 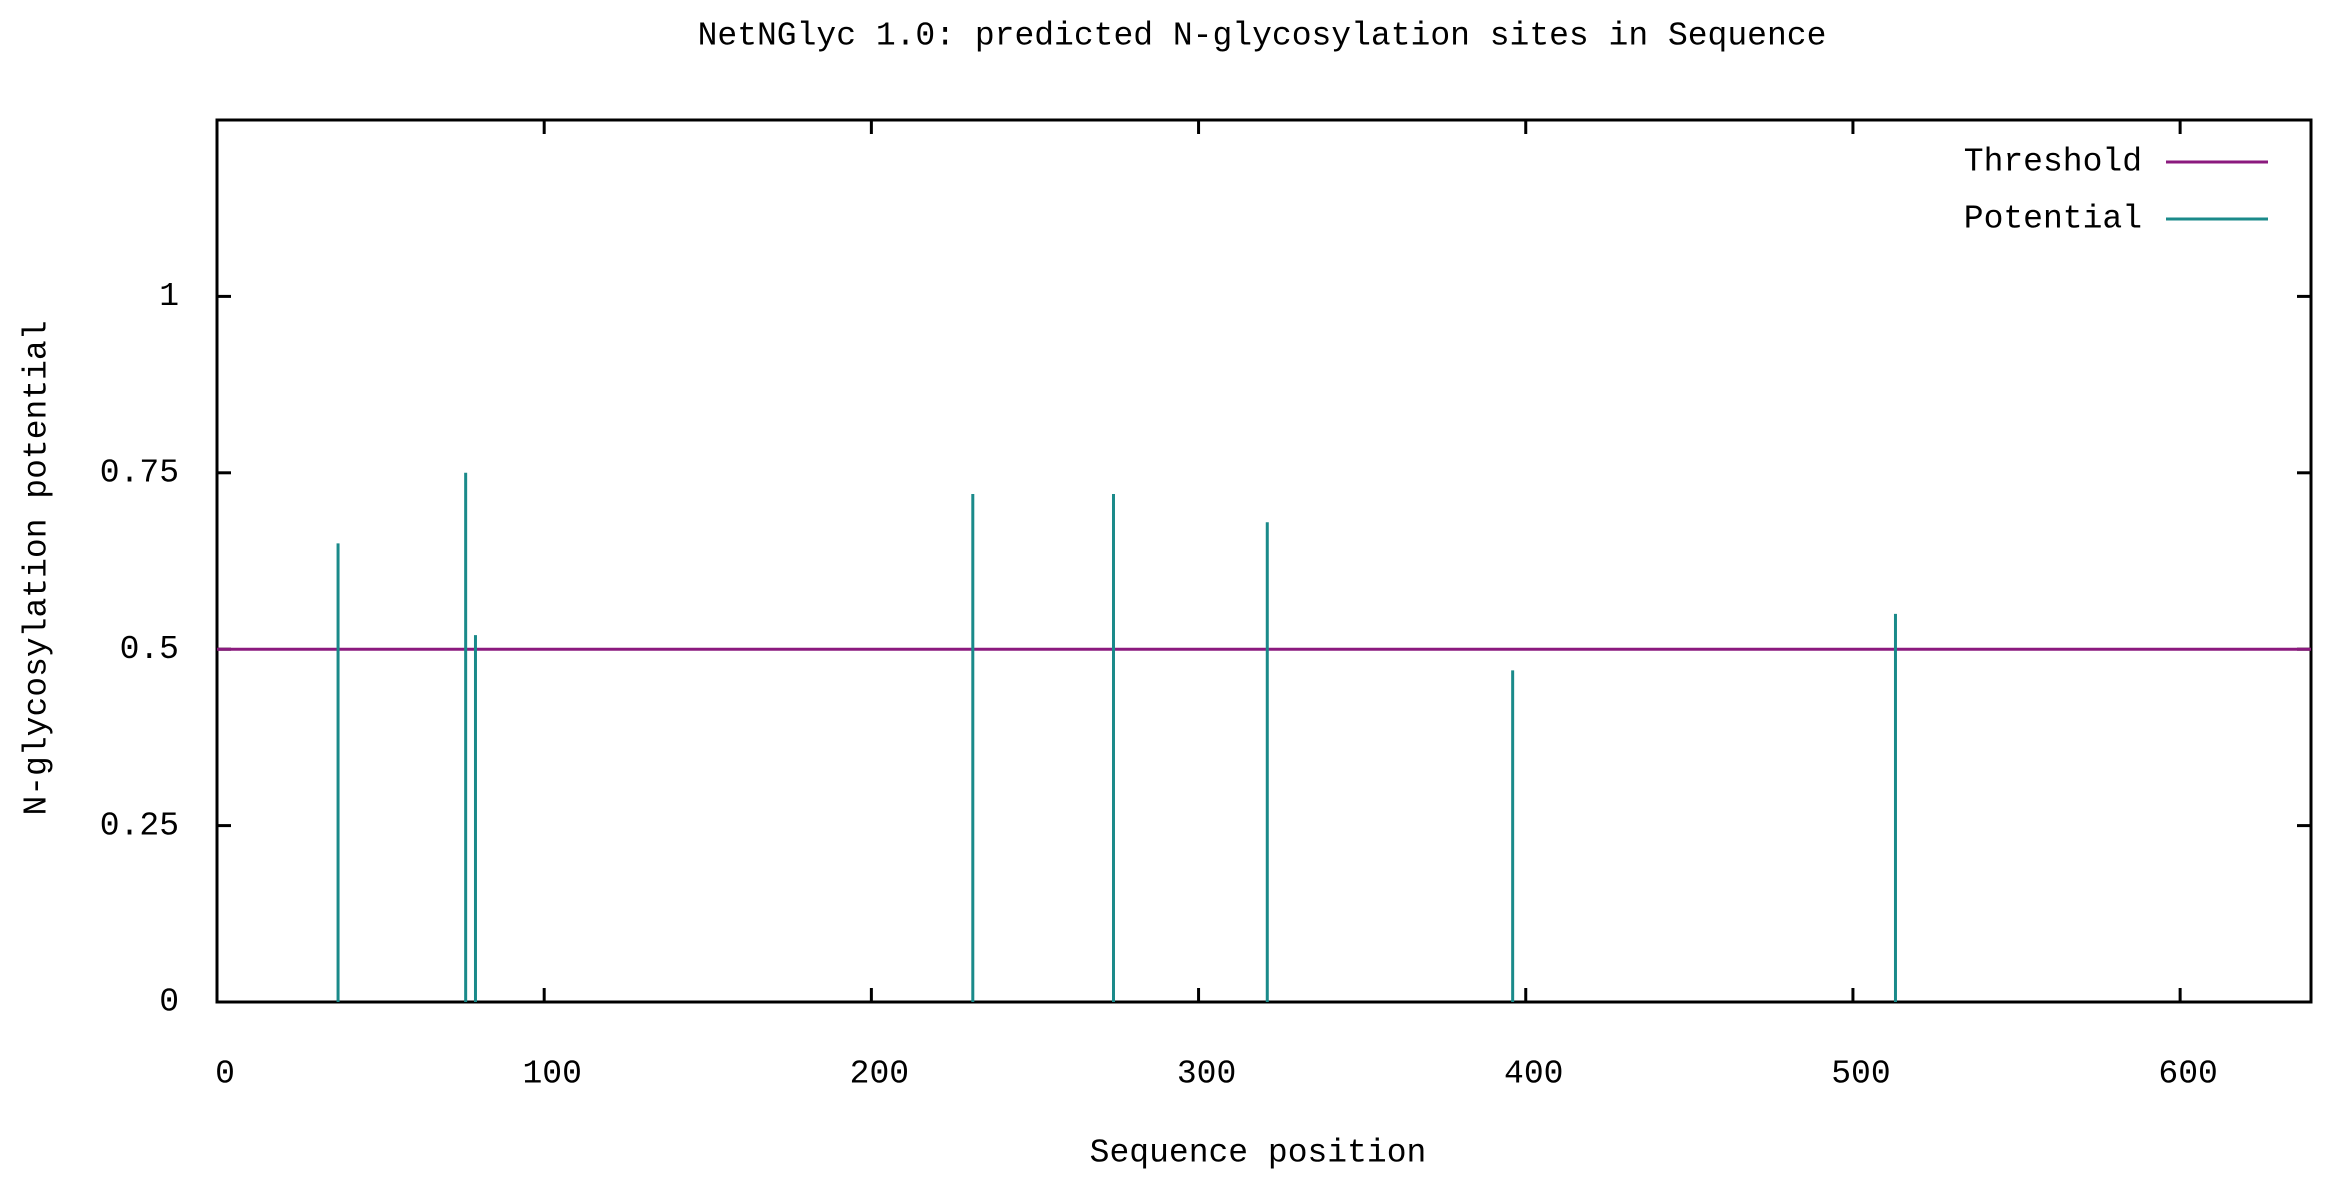 I want to click on x-axis-label: Sequence position, so click(x=1258, y=1153).